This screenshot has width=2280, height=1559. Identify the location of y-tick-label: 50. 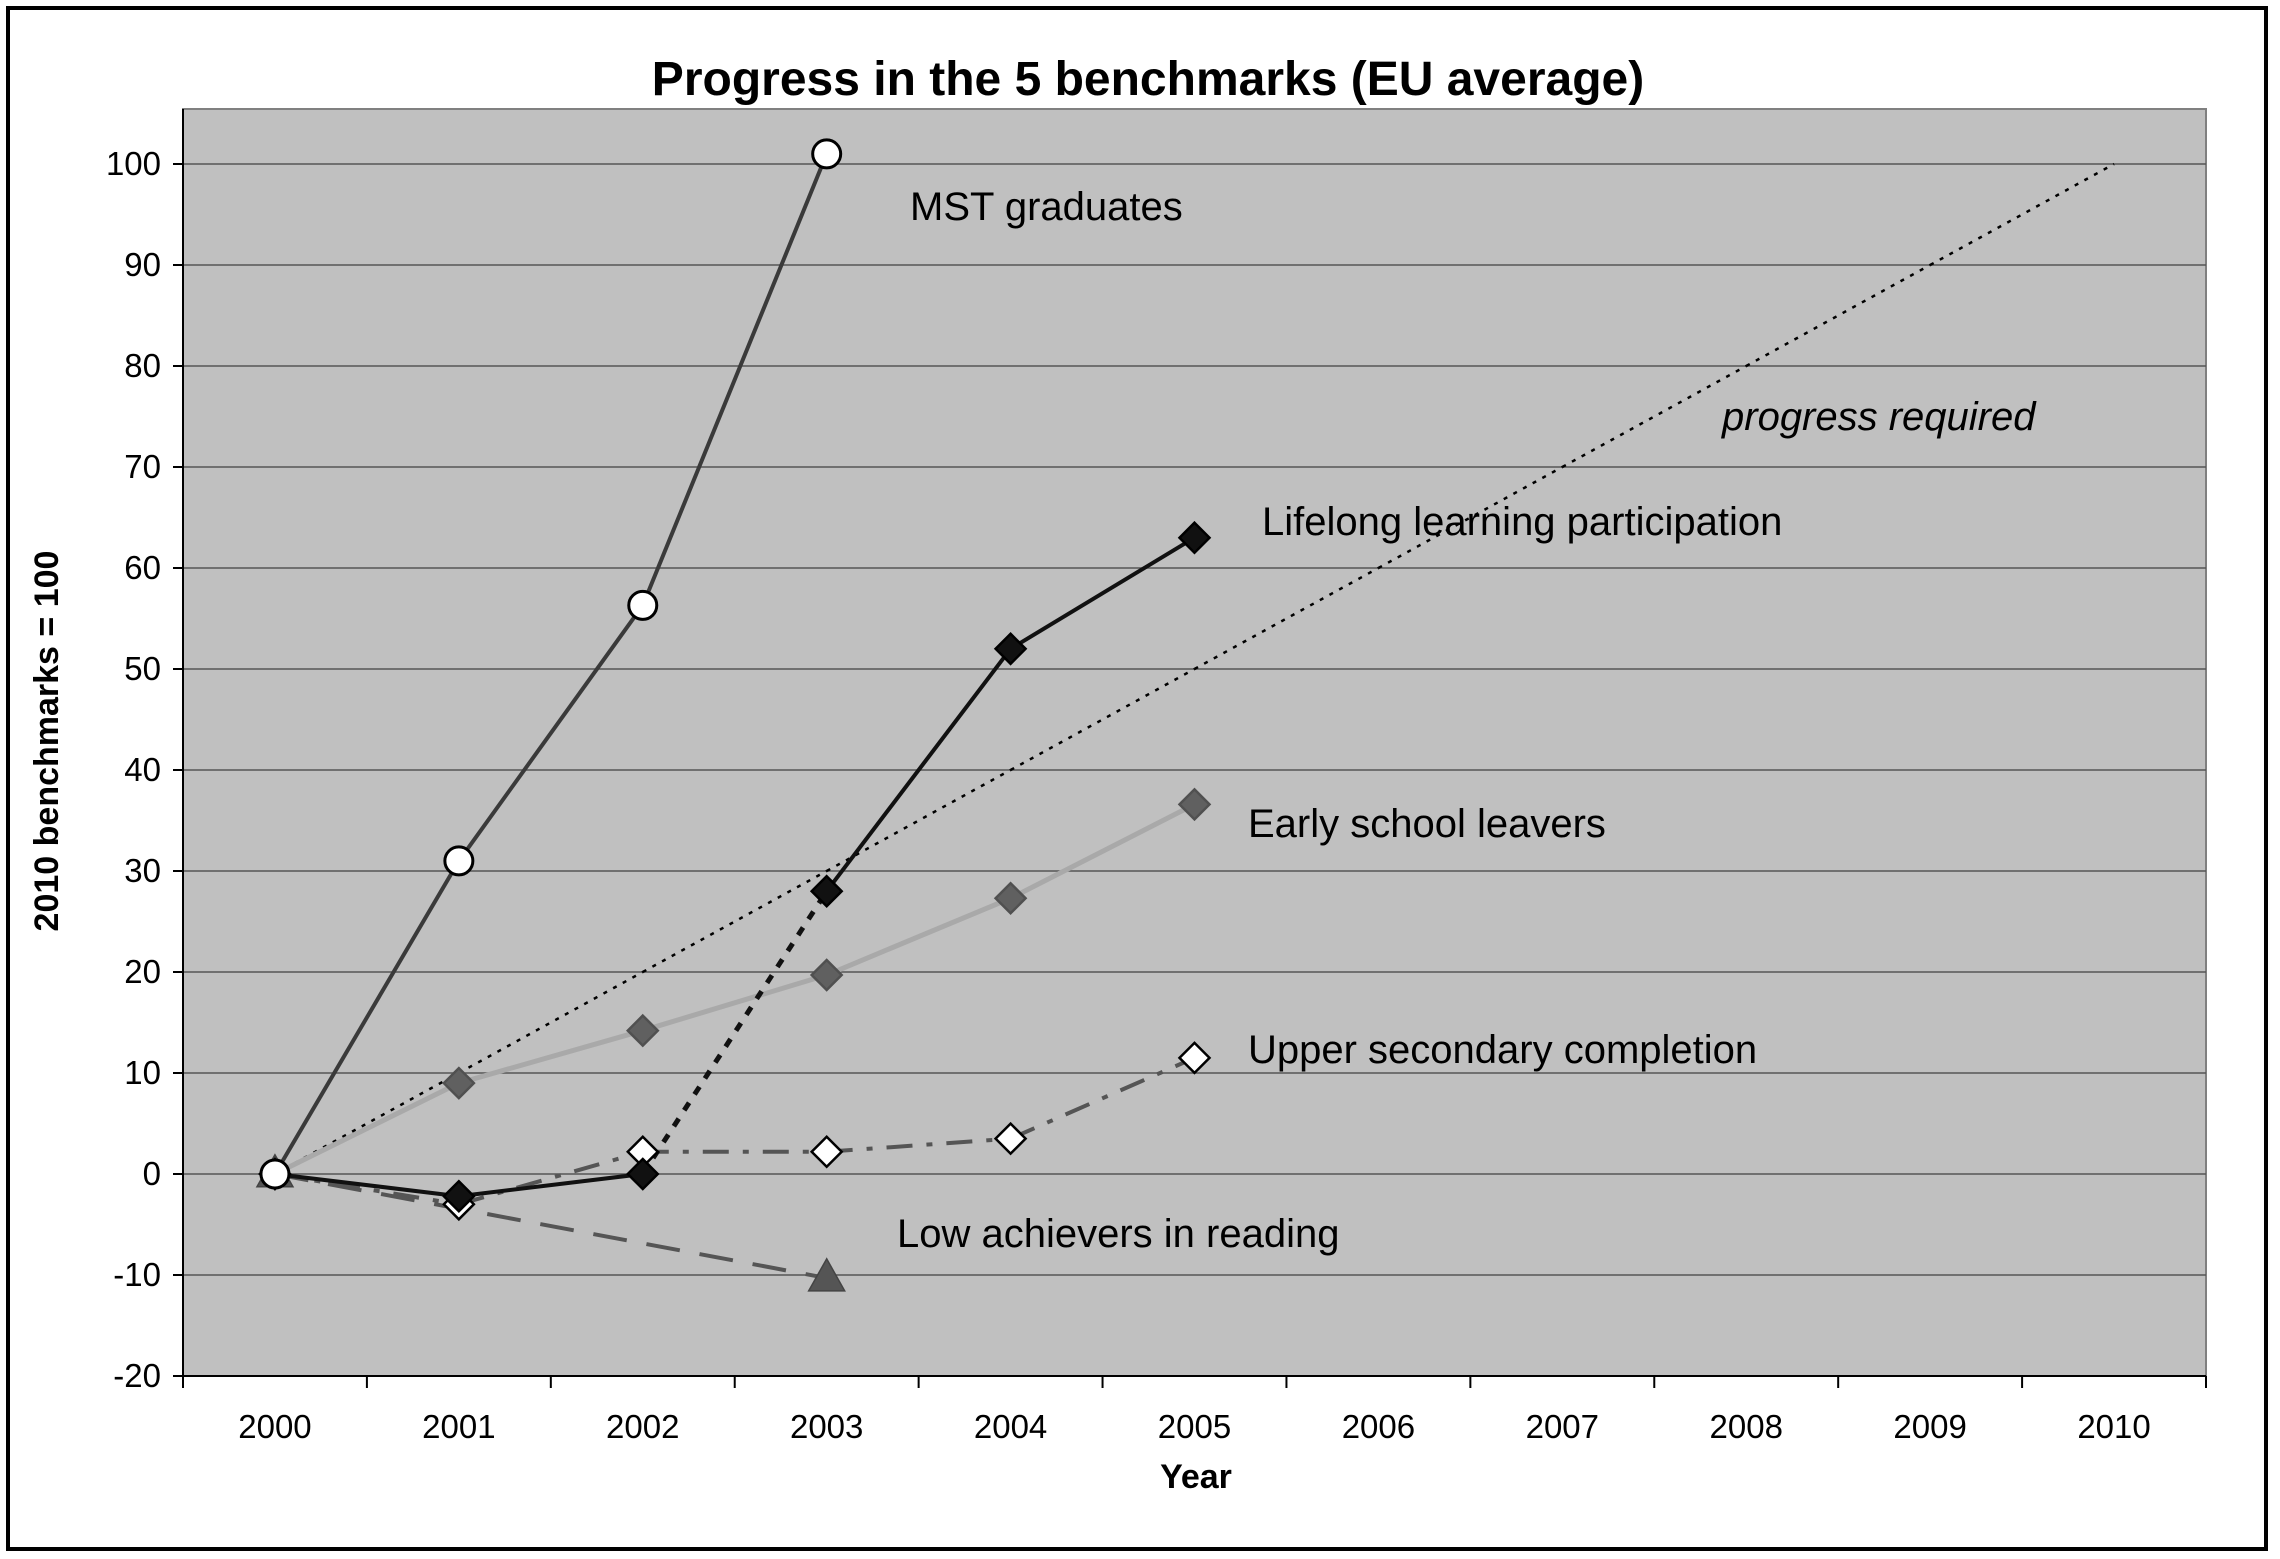
(142, 668).